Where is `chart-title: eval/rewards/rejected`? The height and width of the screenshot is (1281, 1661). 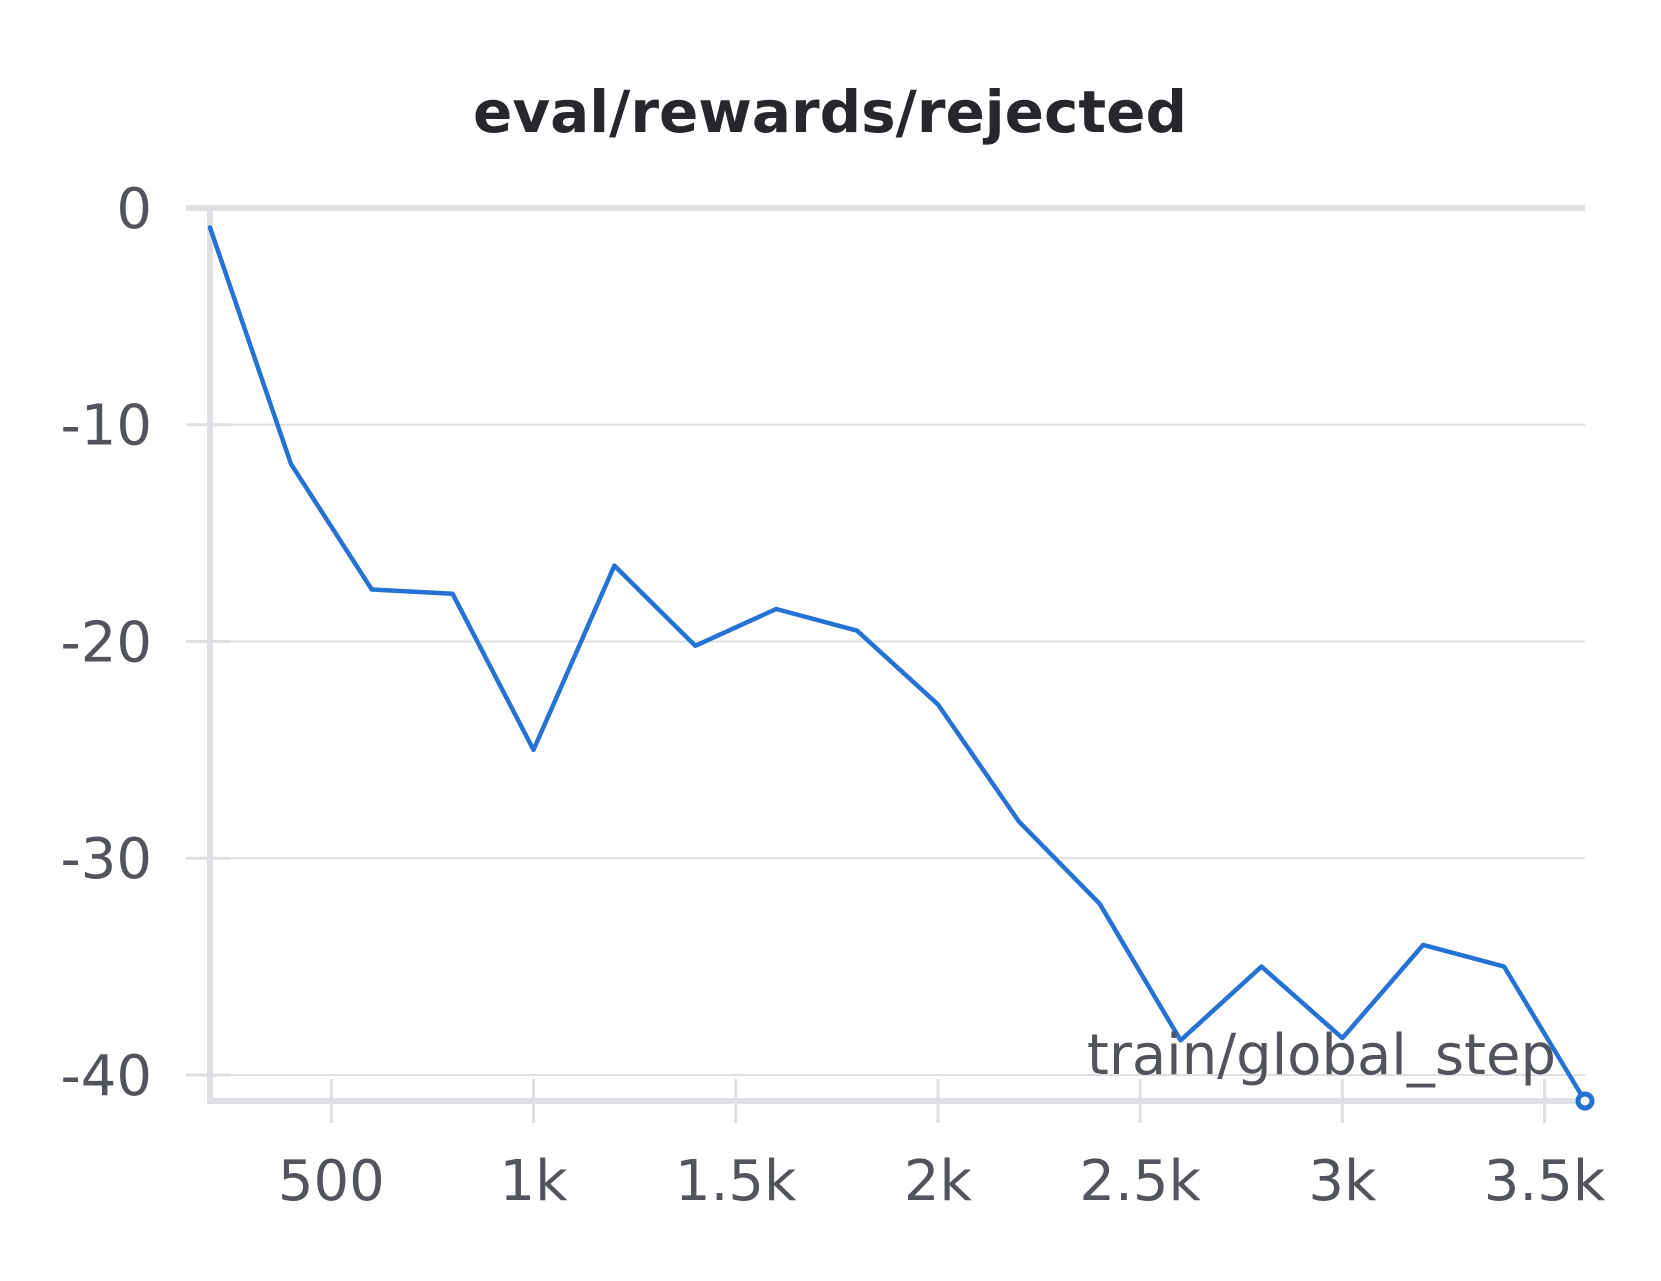 chart-title: eval/rewards/rejected is located at coordinates (830, 112).